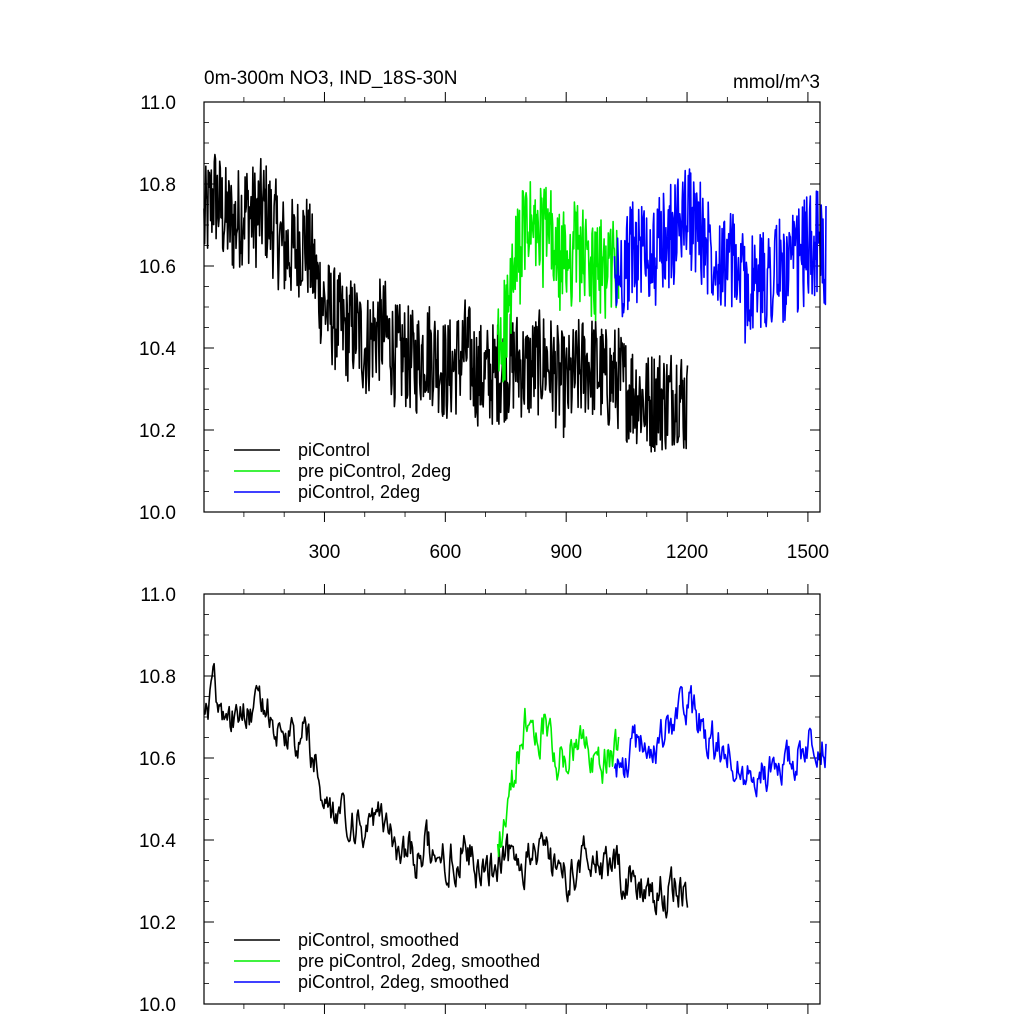  Describe the element at coordinates (566, 552) in the screenshot. I see `x-tick-label: 900` at that location.